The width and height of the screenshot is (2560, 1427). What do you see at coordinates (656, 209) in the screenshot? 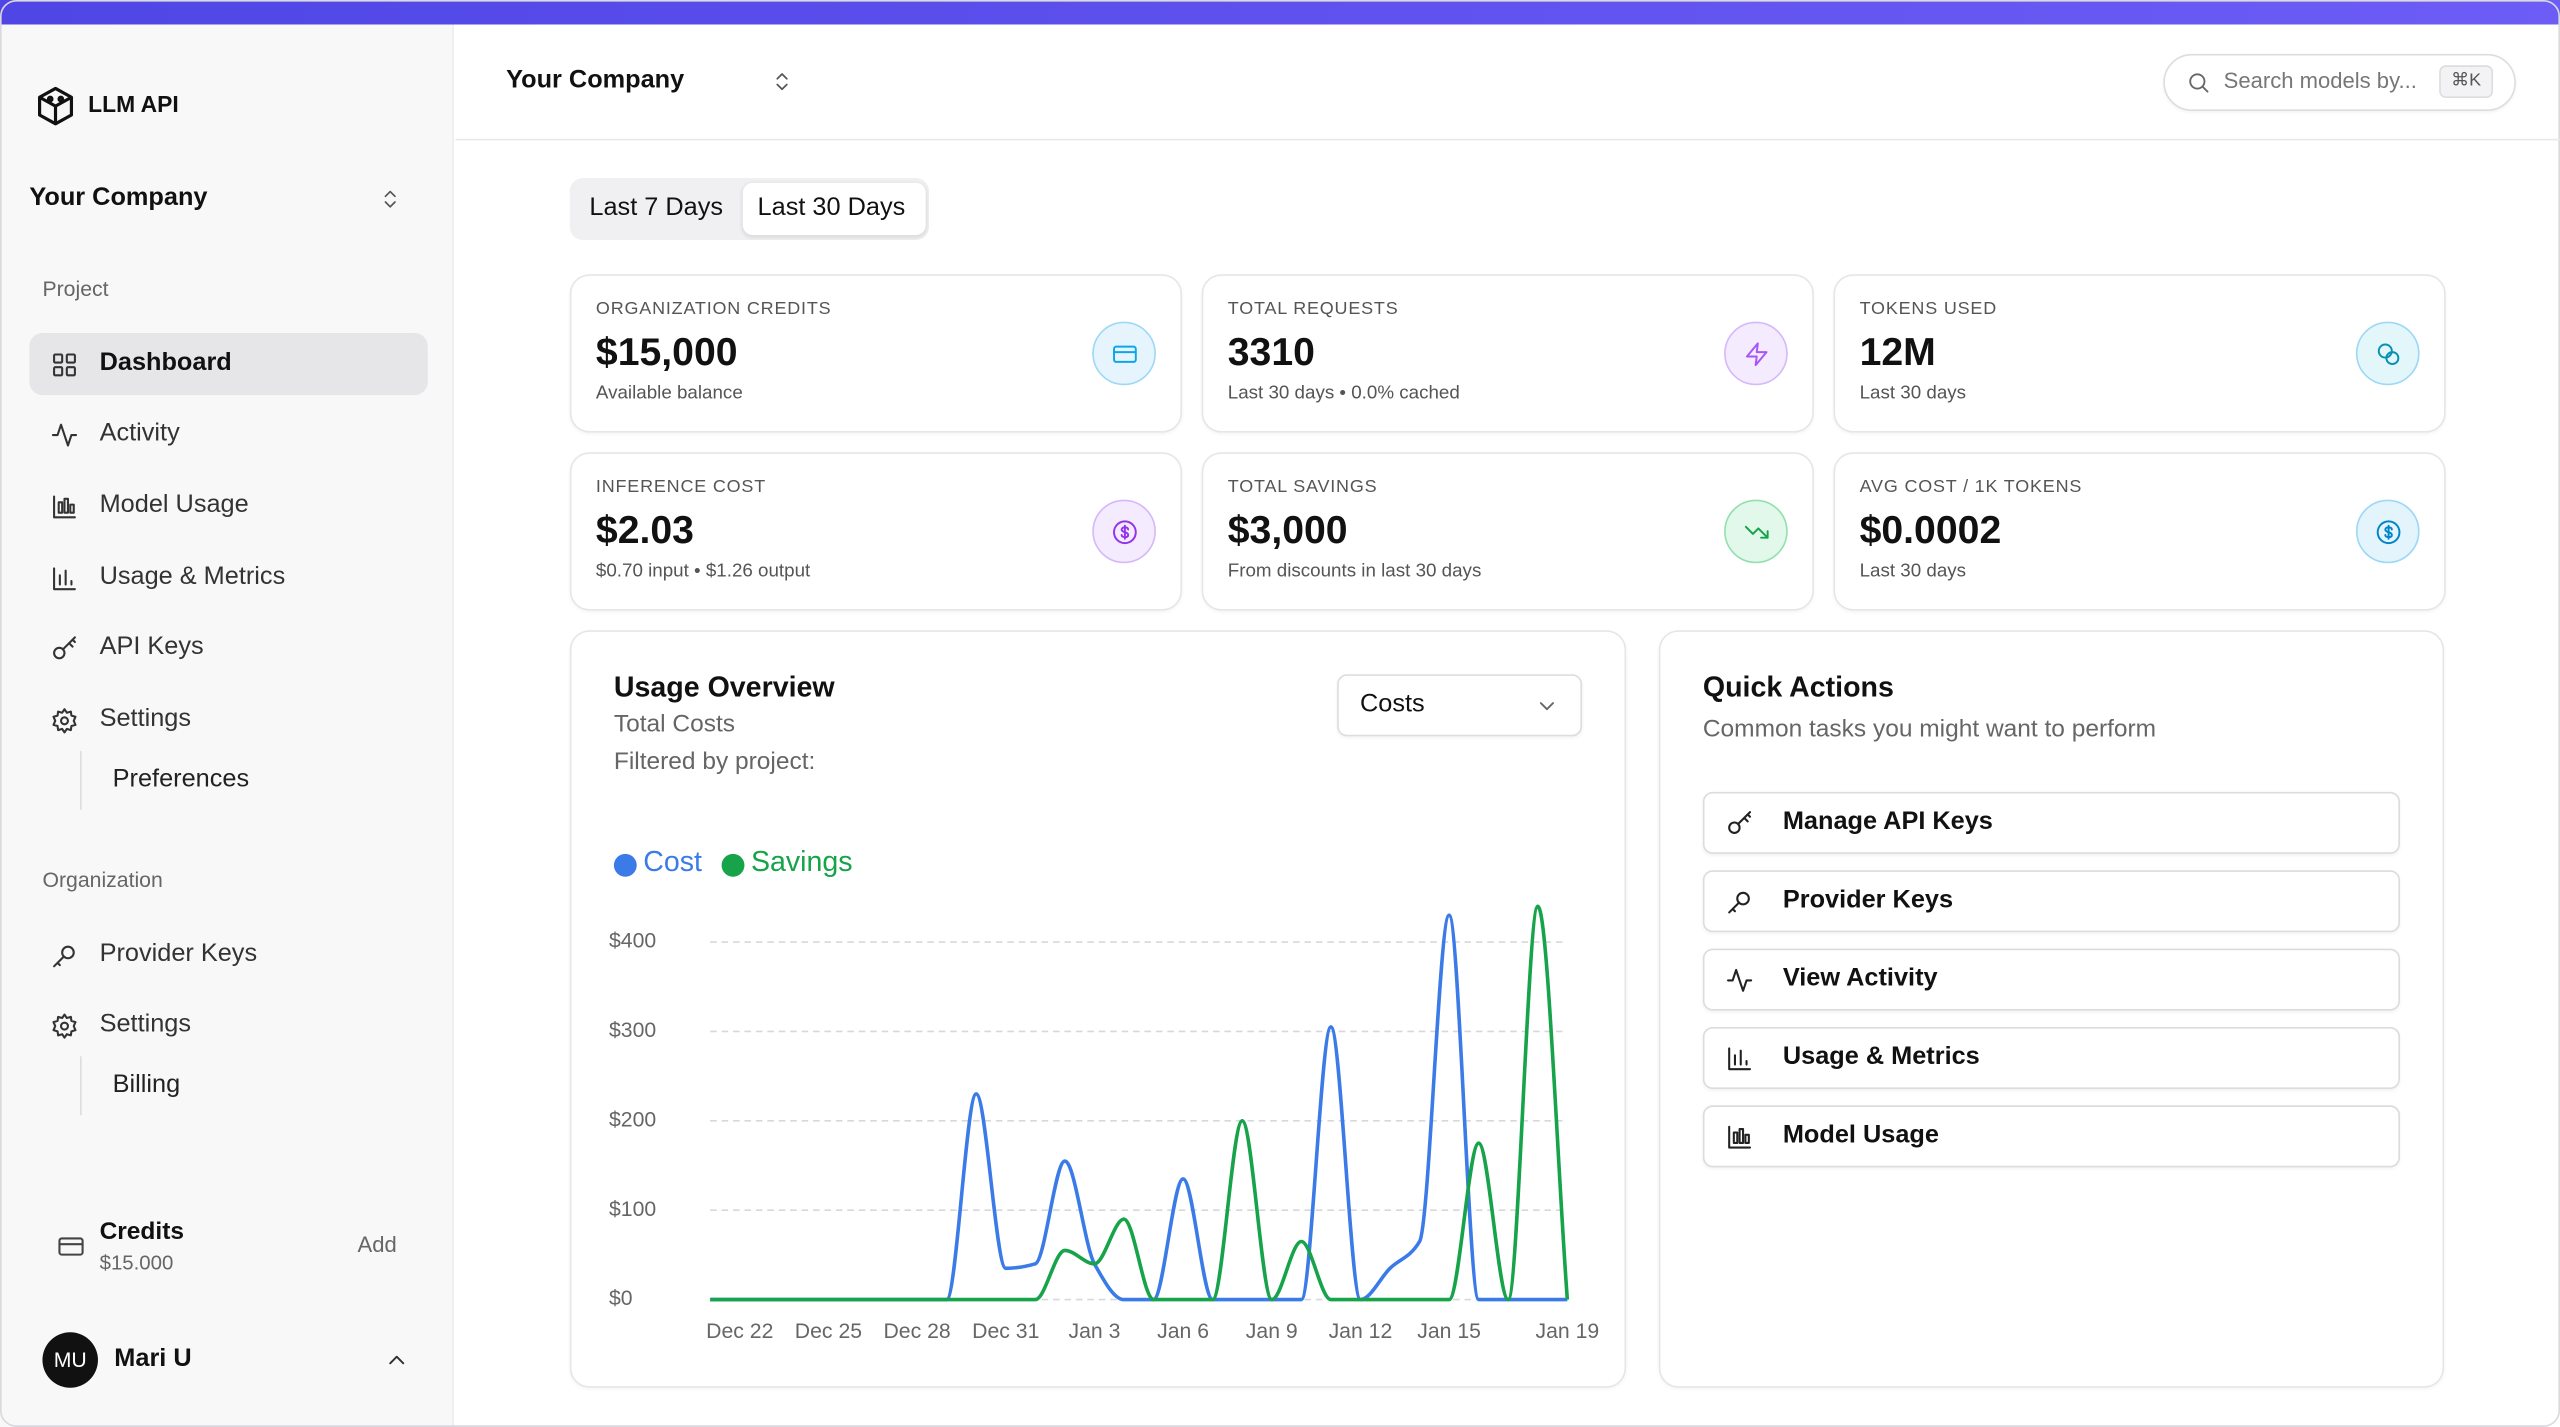
I see `tab: Last 7 Days` at bounding box center [656, 209].